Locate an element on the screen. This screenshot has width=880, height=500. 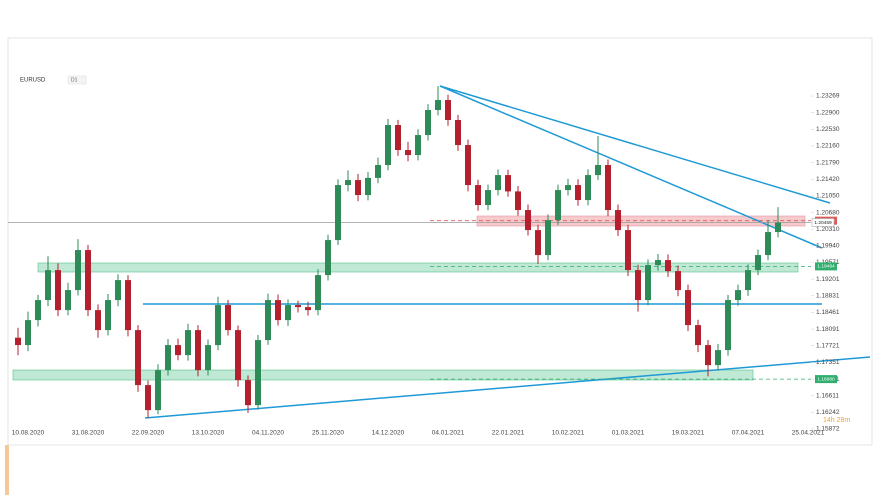
timeframe-button is located at coordinates (77, 80).